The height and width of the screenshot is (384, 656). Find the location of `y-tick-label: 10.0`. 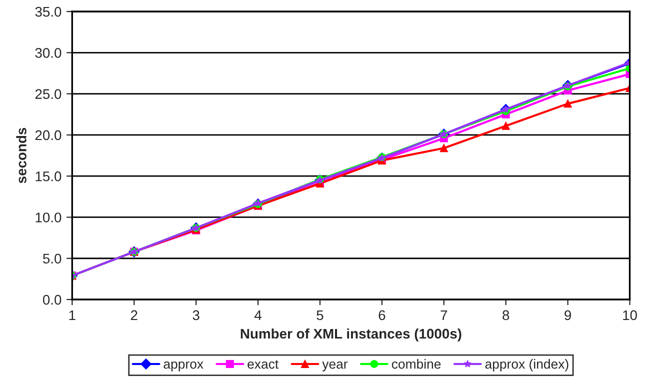

y-tick-label: 10.0 is located at coordinates (49, 217).